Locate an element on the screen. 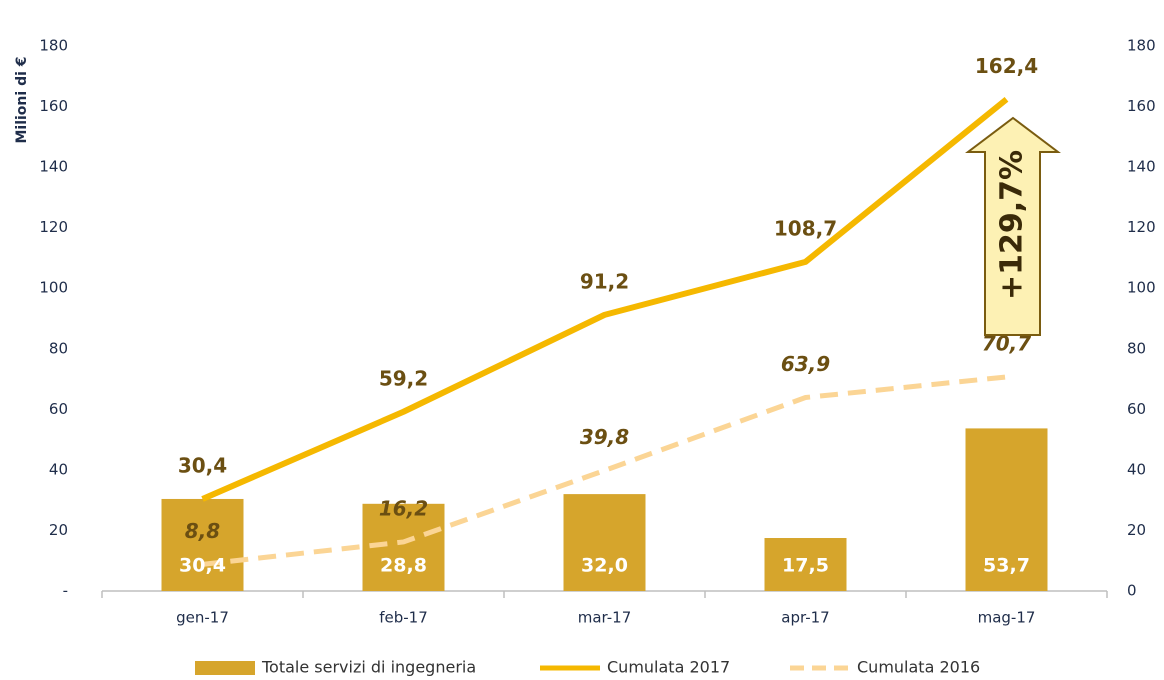 The width and height of the screenshot is (1164, 680). y-tick-label: 100 is located at coordinates (53, 288).